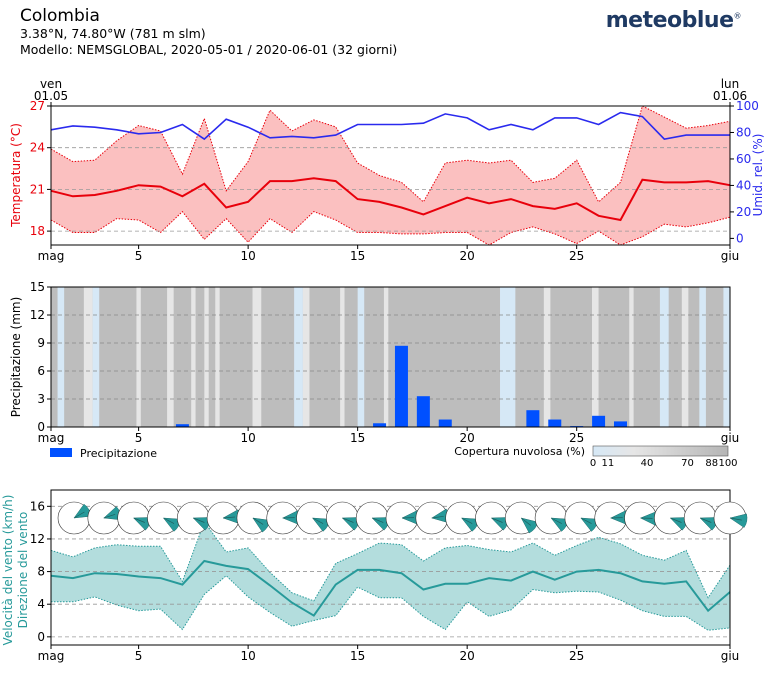  I want to click on precipitation-y-tick-label: 3, so click(41, 399).